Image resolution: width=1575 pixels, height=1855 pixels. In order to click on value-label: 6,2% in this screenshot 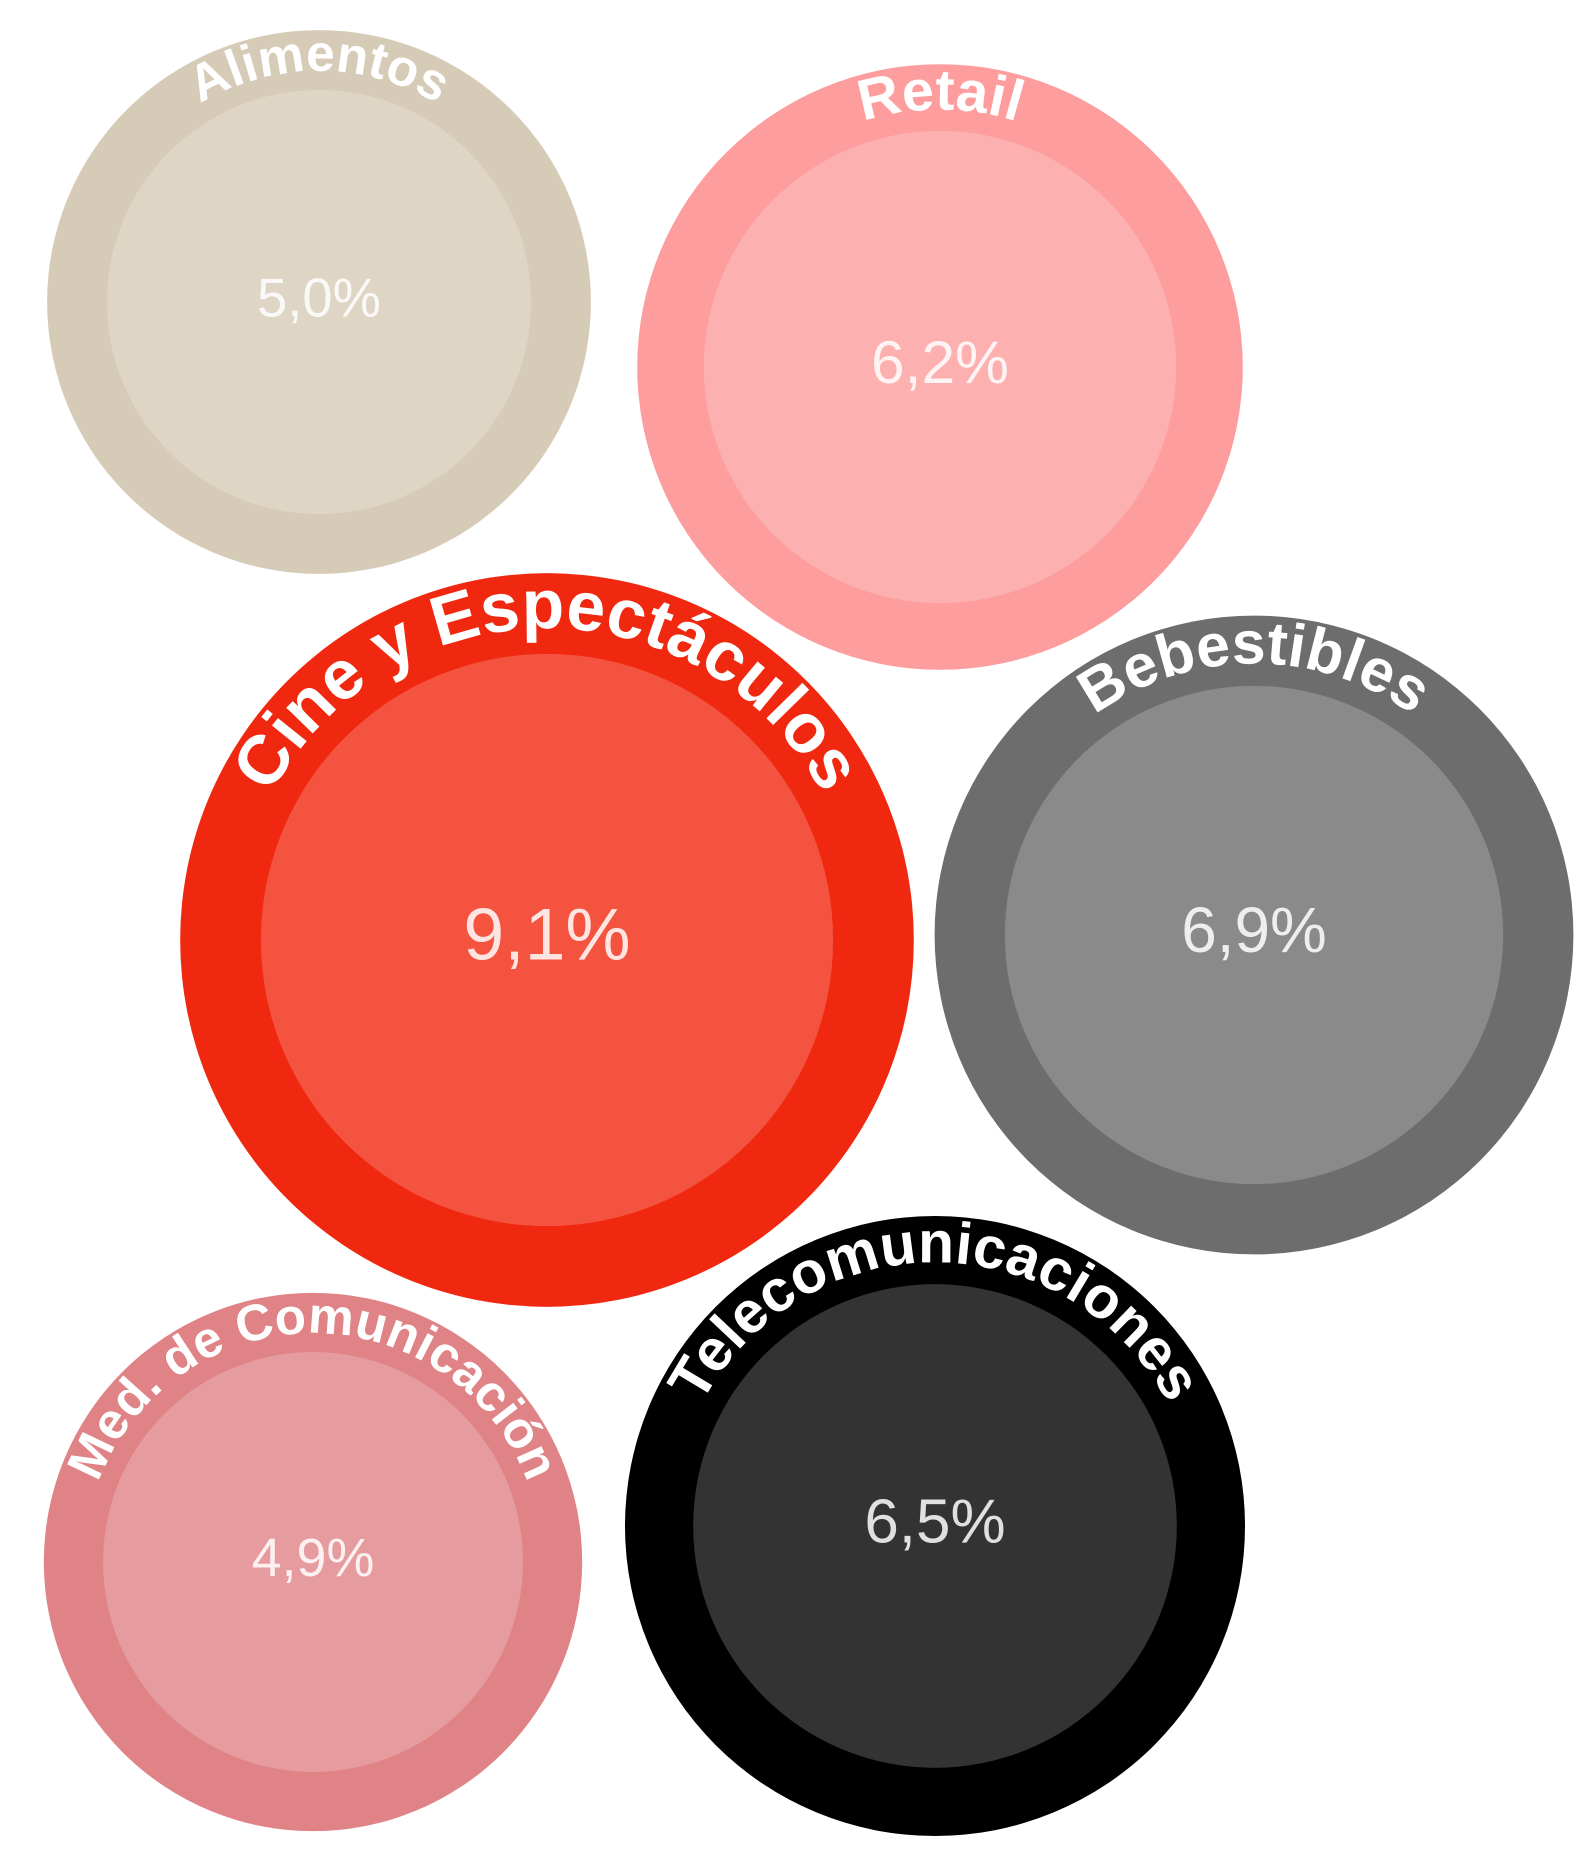, I will do `click(940, 362)`.